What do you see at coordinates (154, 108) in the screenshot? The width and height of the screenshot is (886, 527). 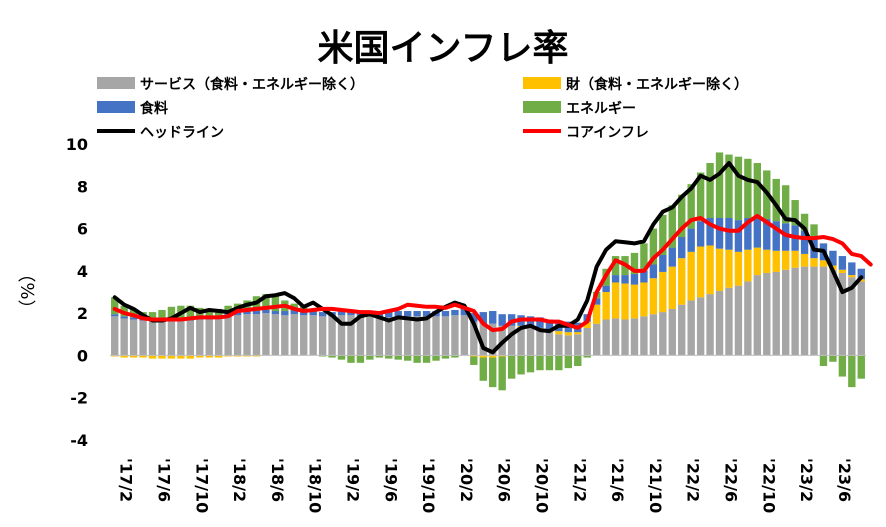 I see `legend-label-food: 食料` at bounding box center [154, 108].